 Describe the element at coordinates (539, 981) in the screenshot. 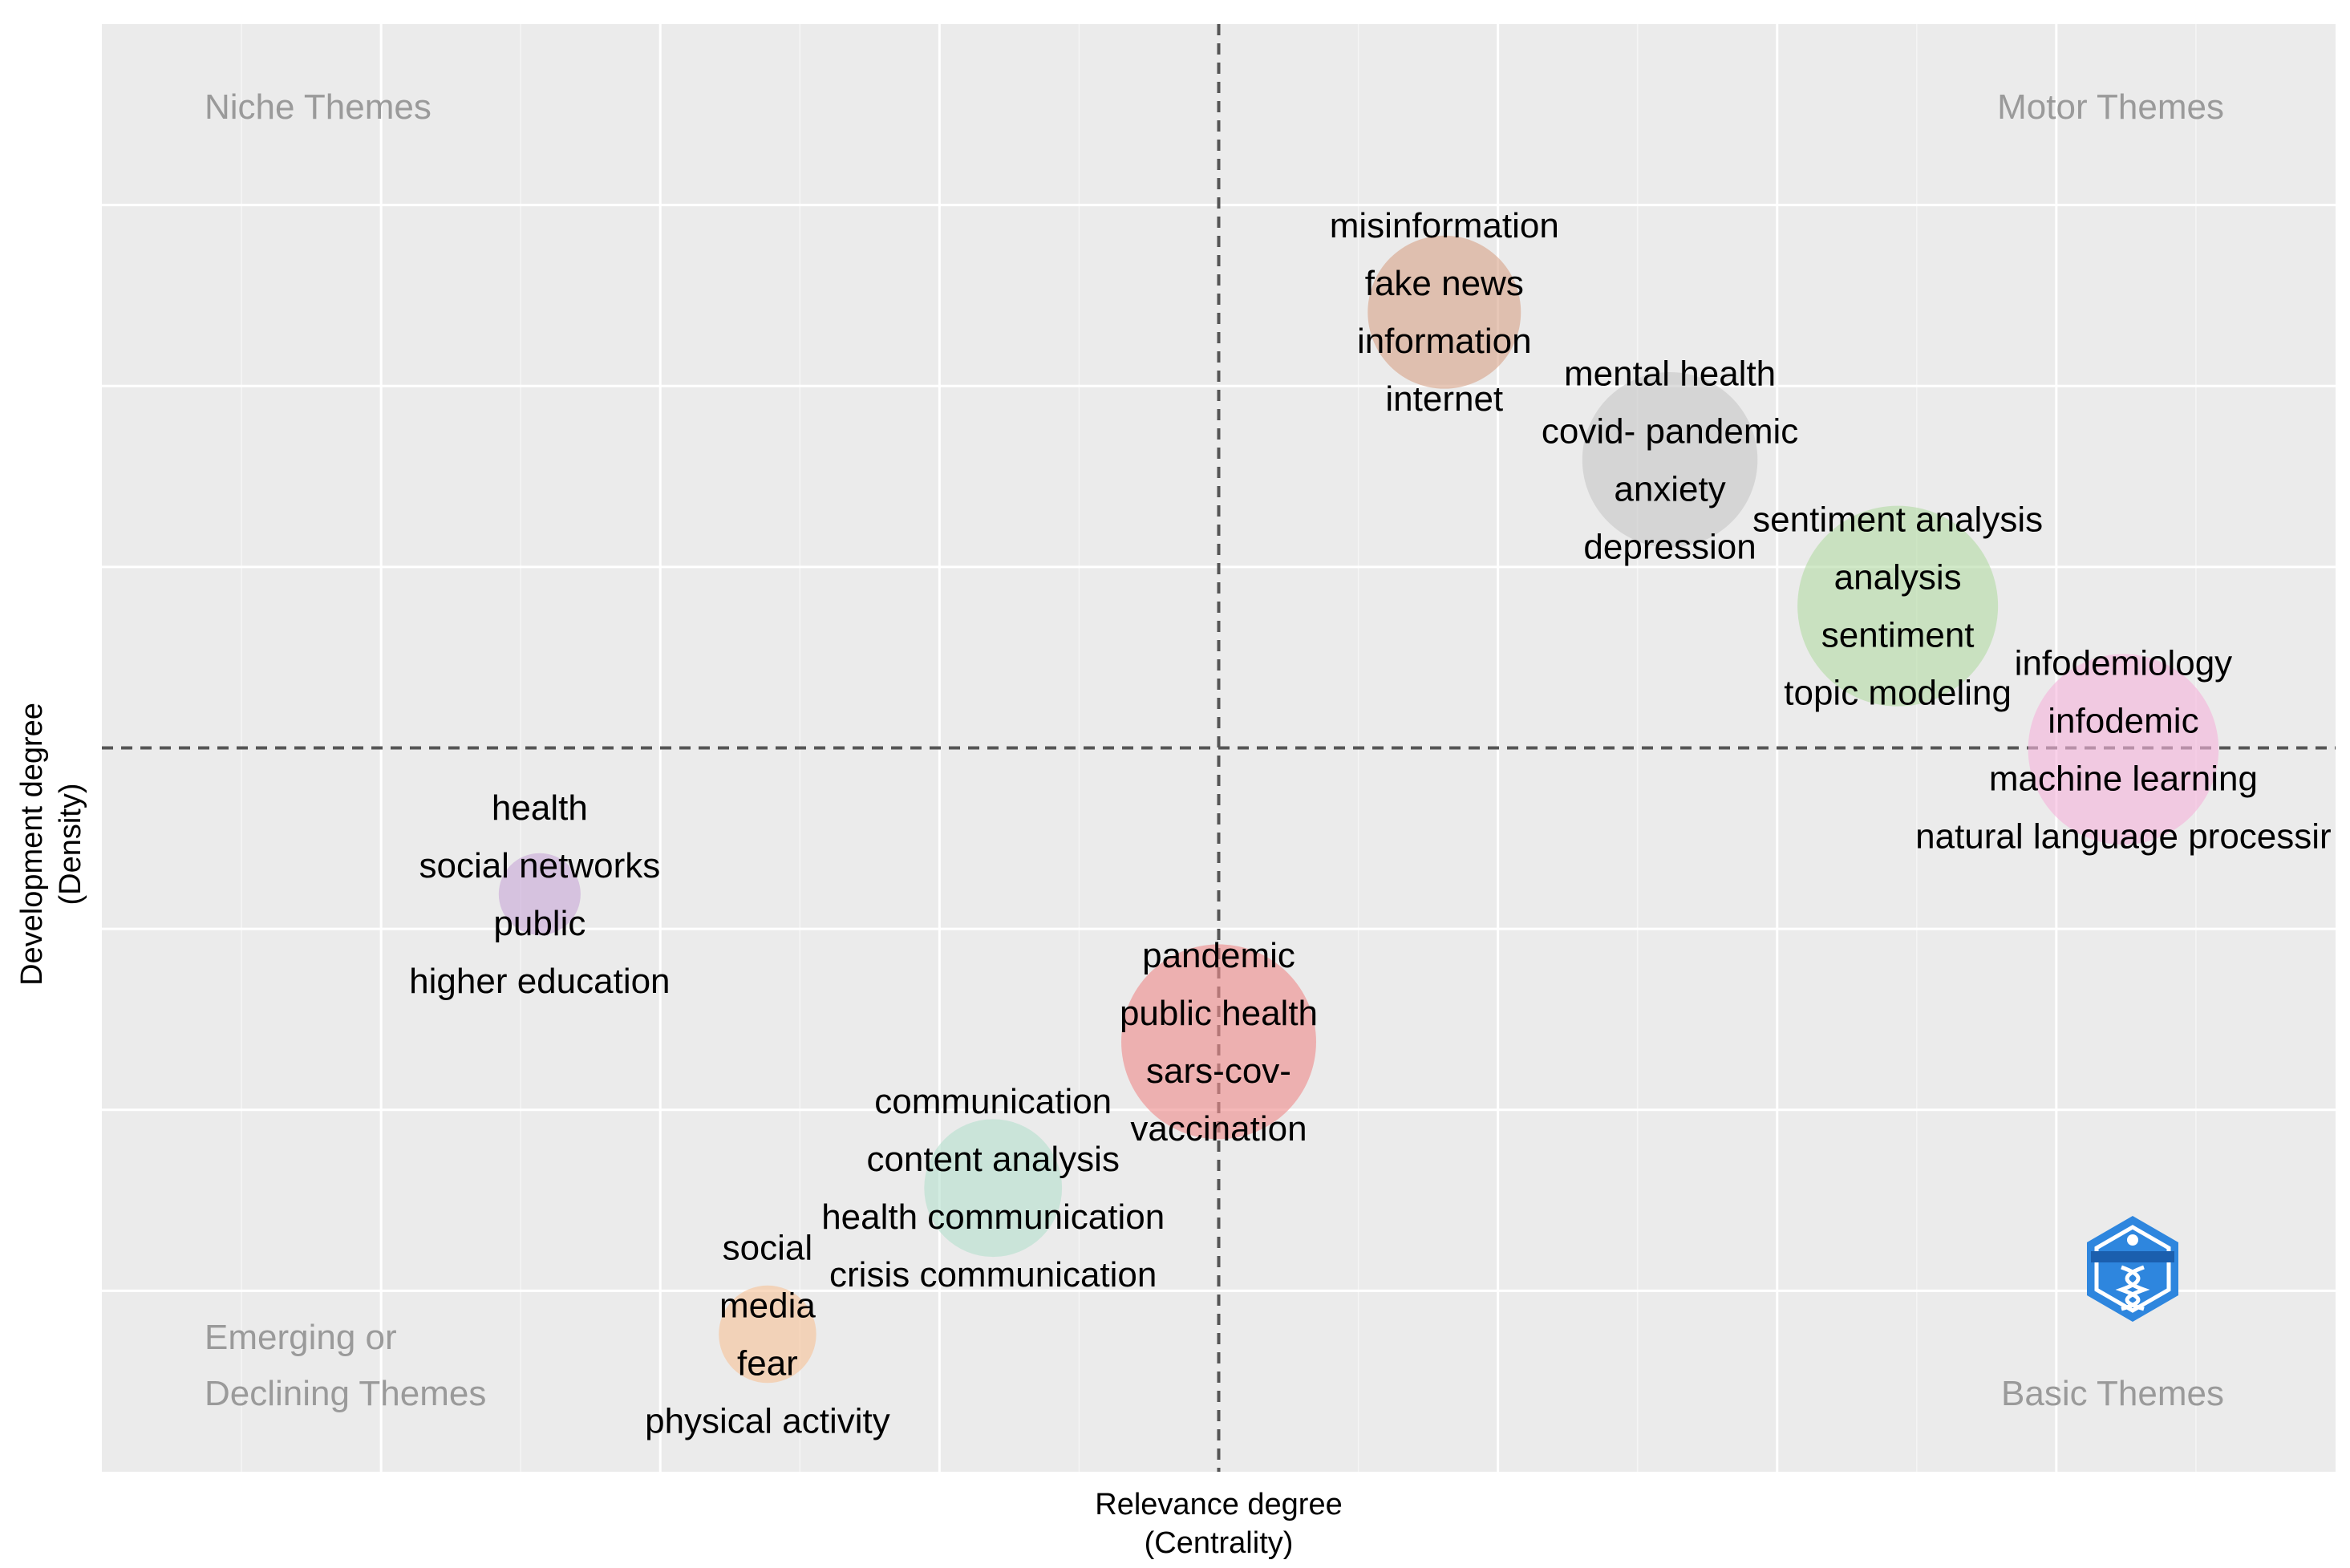

I see `cluster-keyword-label: higher education` at that location.